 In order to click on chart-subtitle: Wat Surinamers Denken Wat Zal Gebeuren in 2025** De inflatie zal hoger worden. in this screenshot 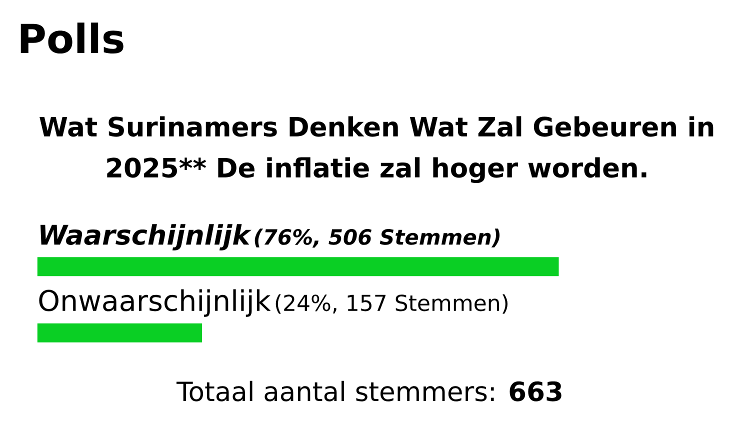, I will do `click(377, 150)`.